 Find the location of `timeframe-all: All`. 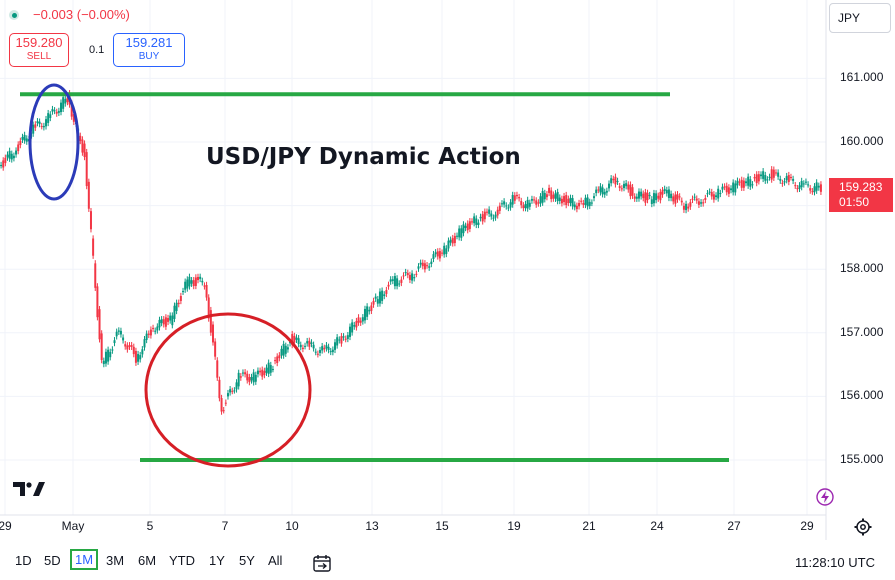

timeframe-all: All is located at coordinates (275, 560).